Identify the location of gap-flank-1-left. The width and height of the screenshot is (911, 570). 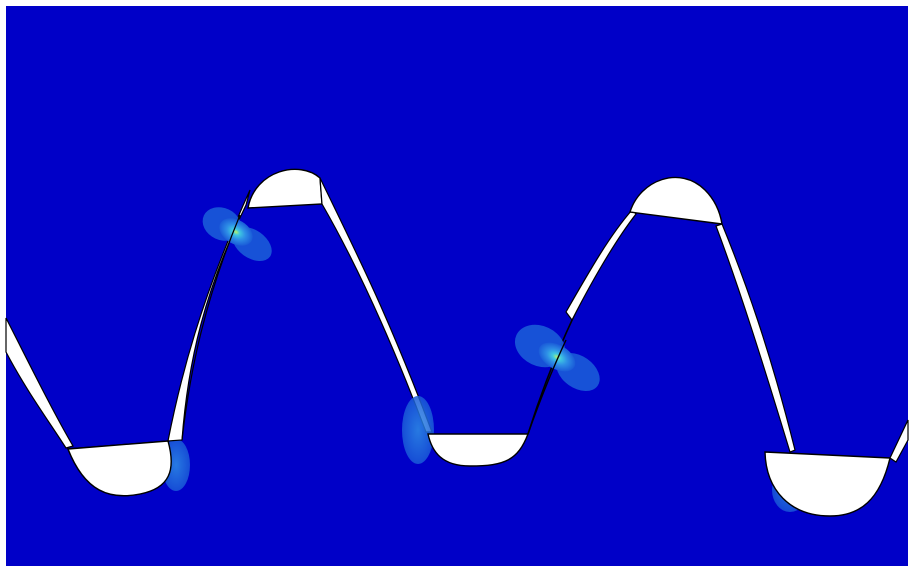
(209, 315).